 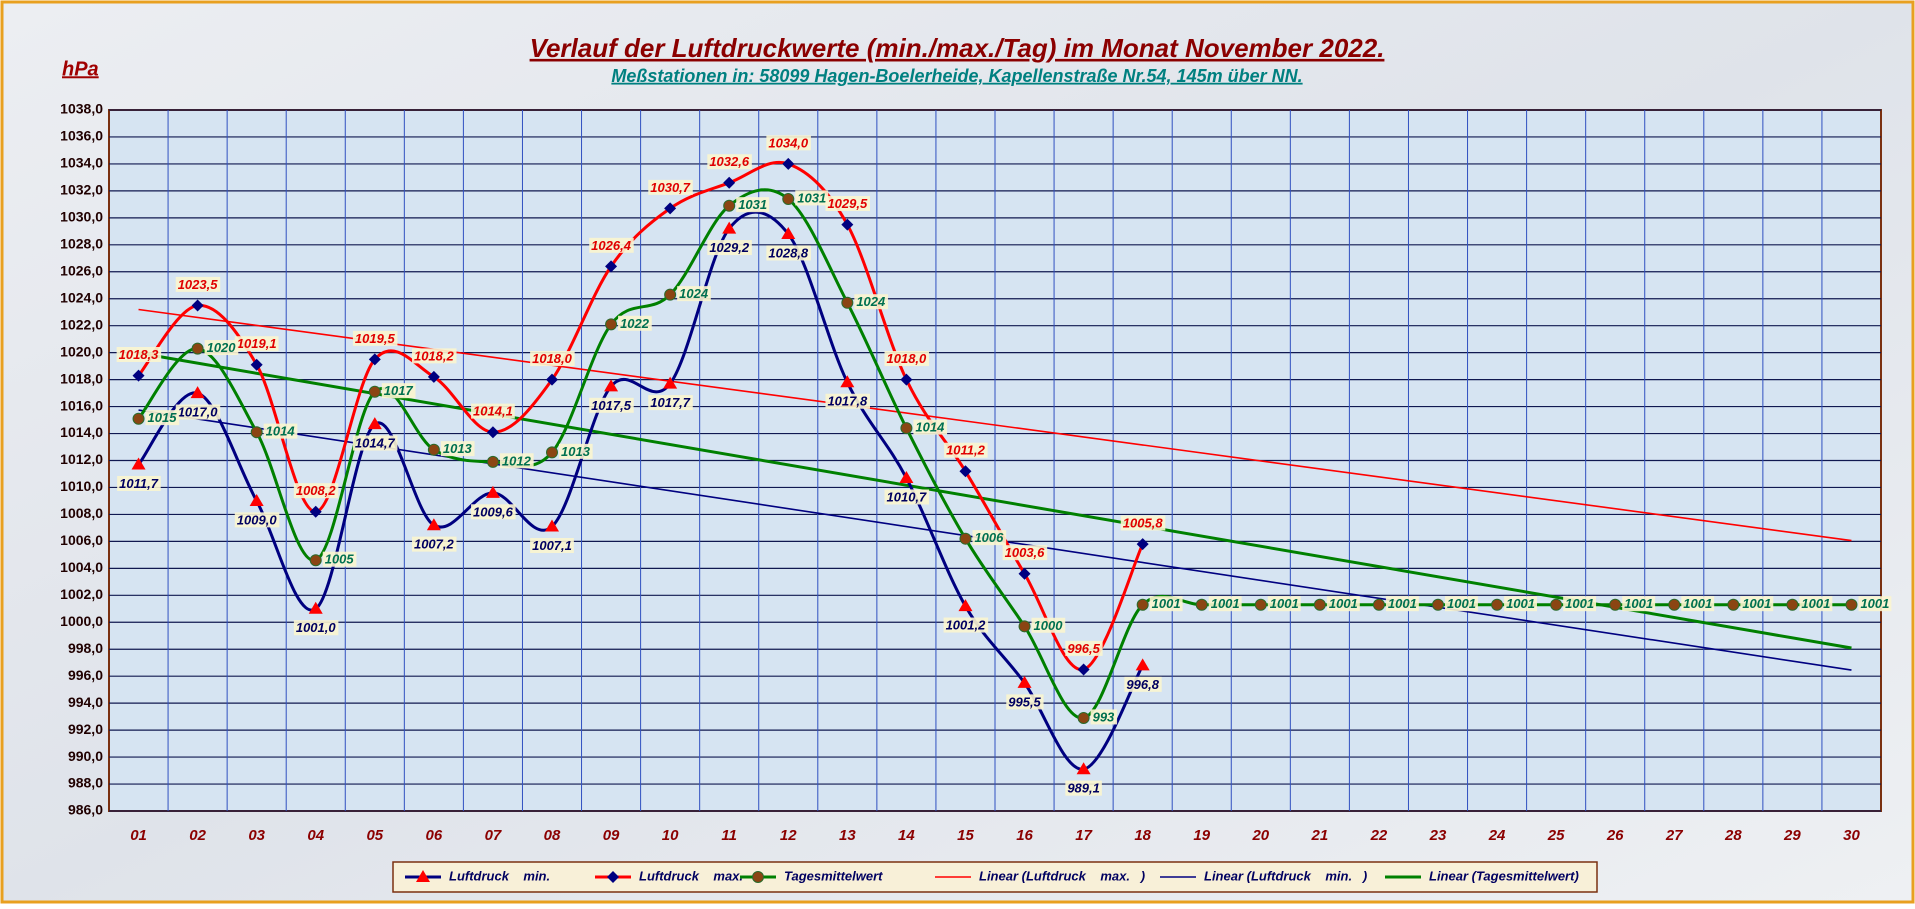 What do you see at coordinates (81, 163) in the screenshot?
I see `y-tick-label: 1034,0` at bounding box center [81, 163].